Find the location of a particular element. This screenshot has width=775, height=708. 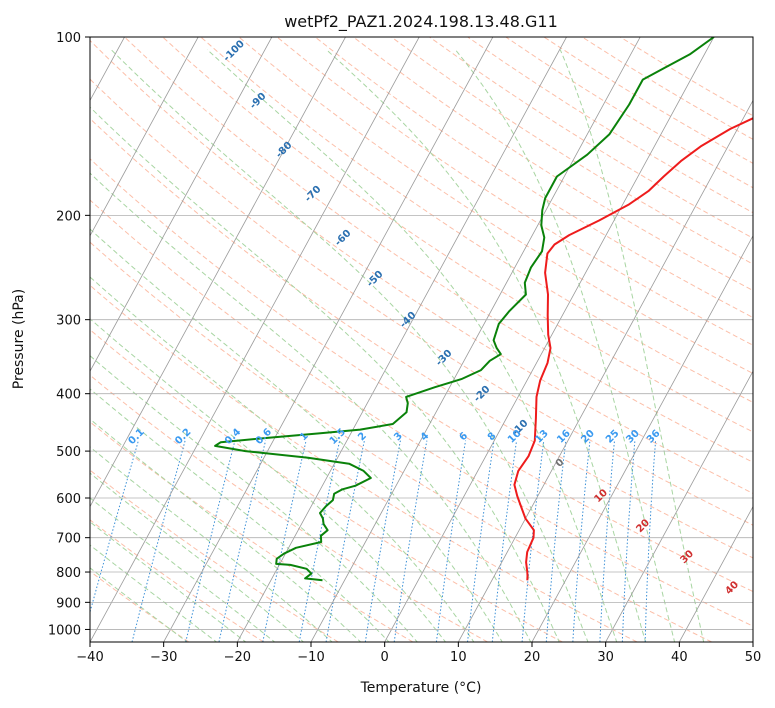

y-tick-label: 900 is located at coordinates (68, 603).